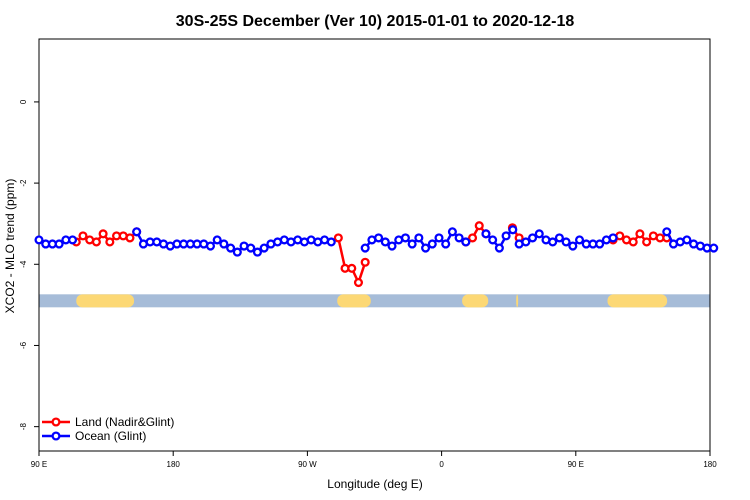 This screenshot has width=750, height=500. I want to click on series-layer, so click(376, 254).